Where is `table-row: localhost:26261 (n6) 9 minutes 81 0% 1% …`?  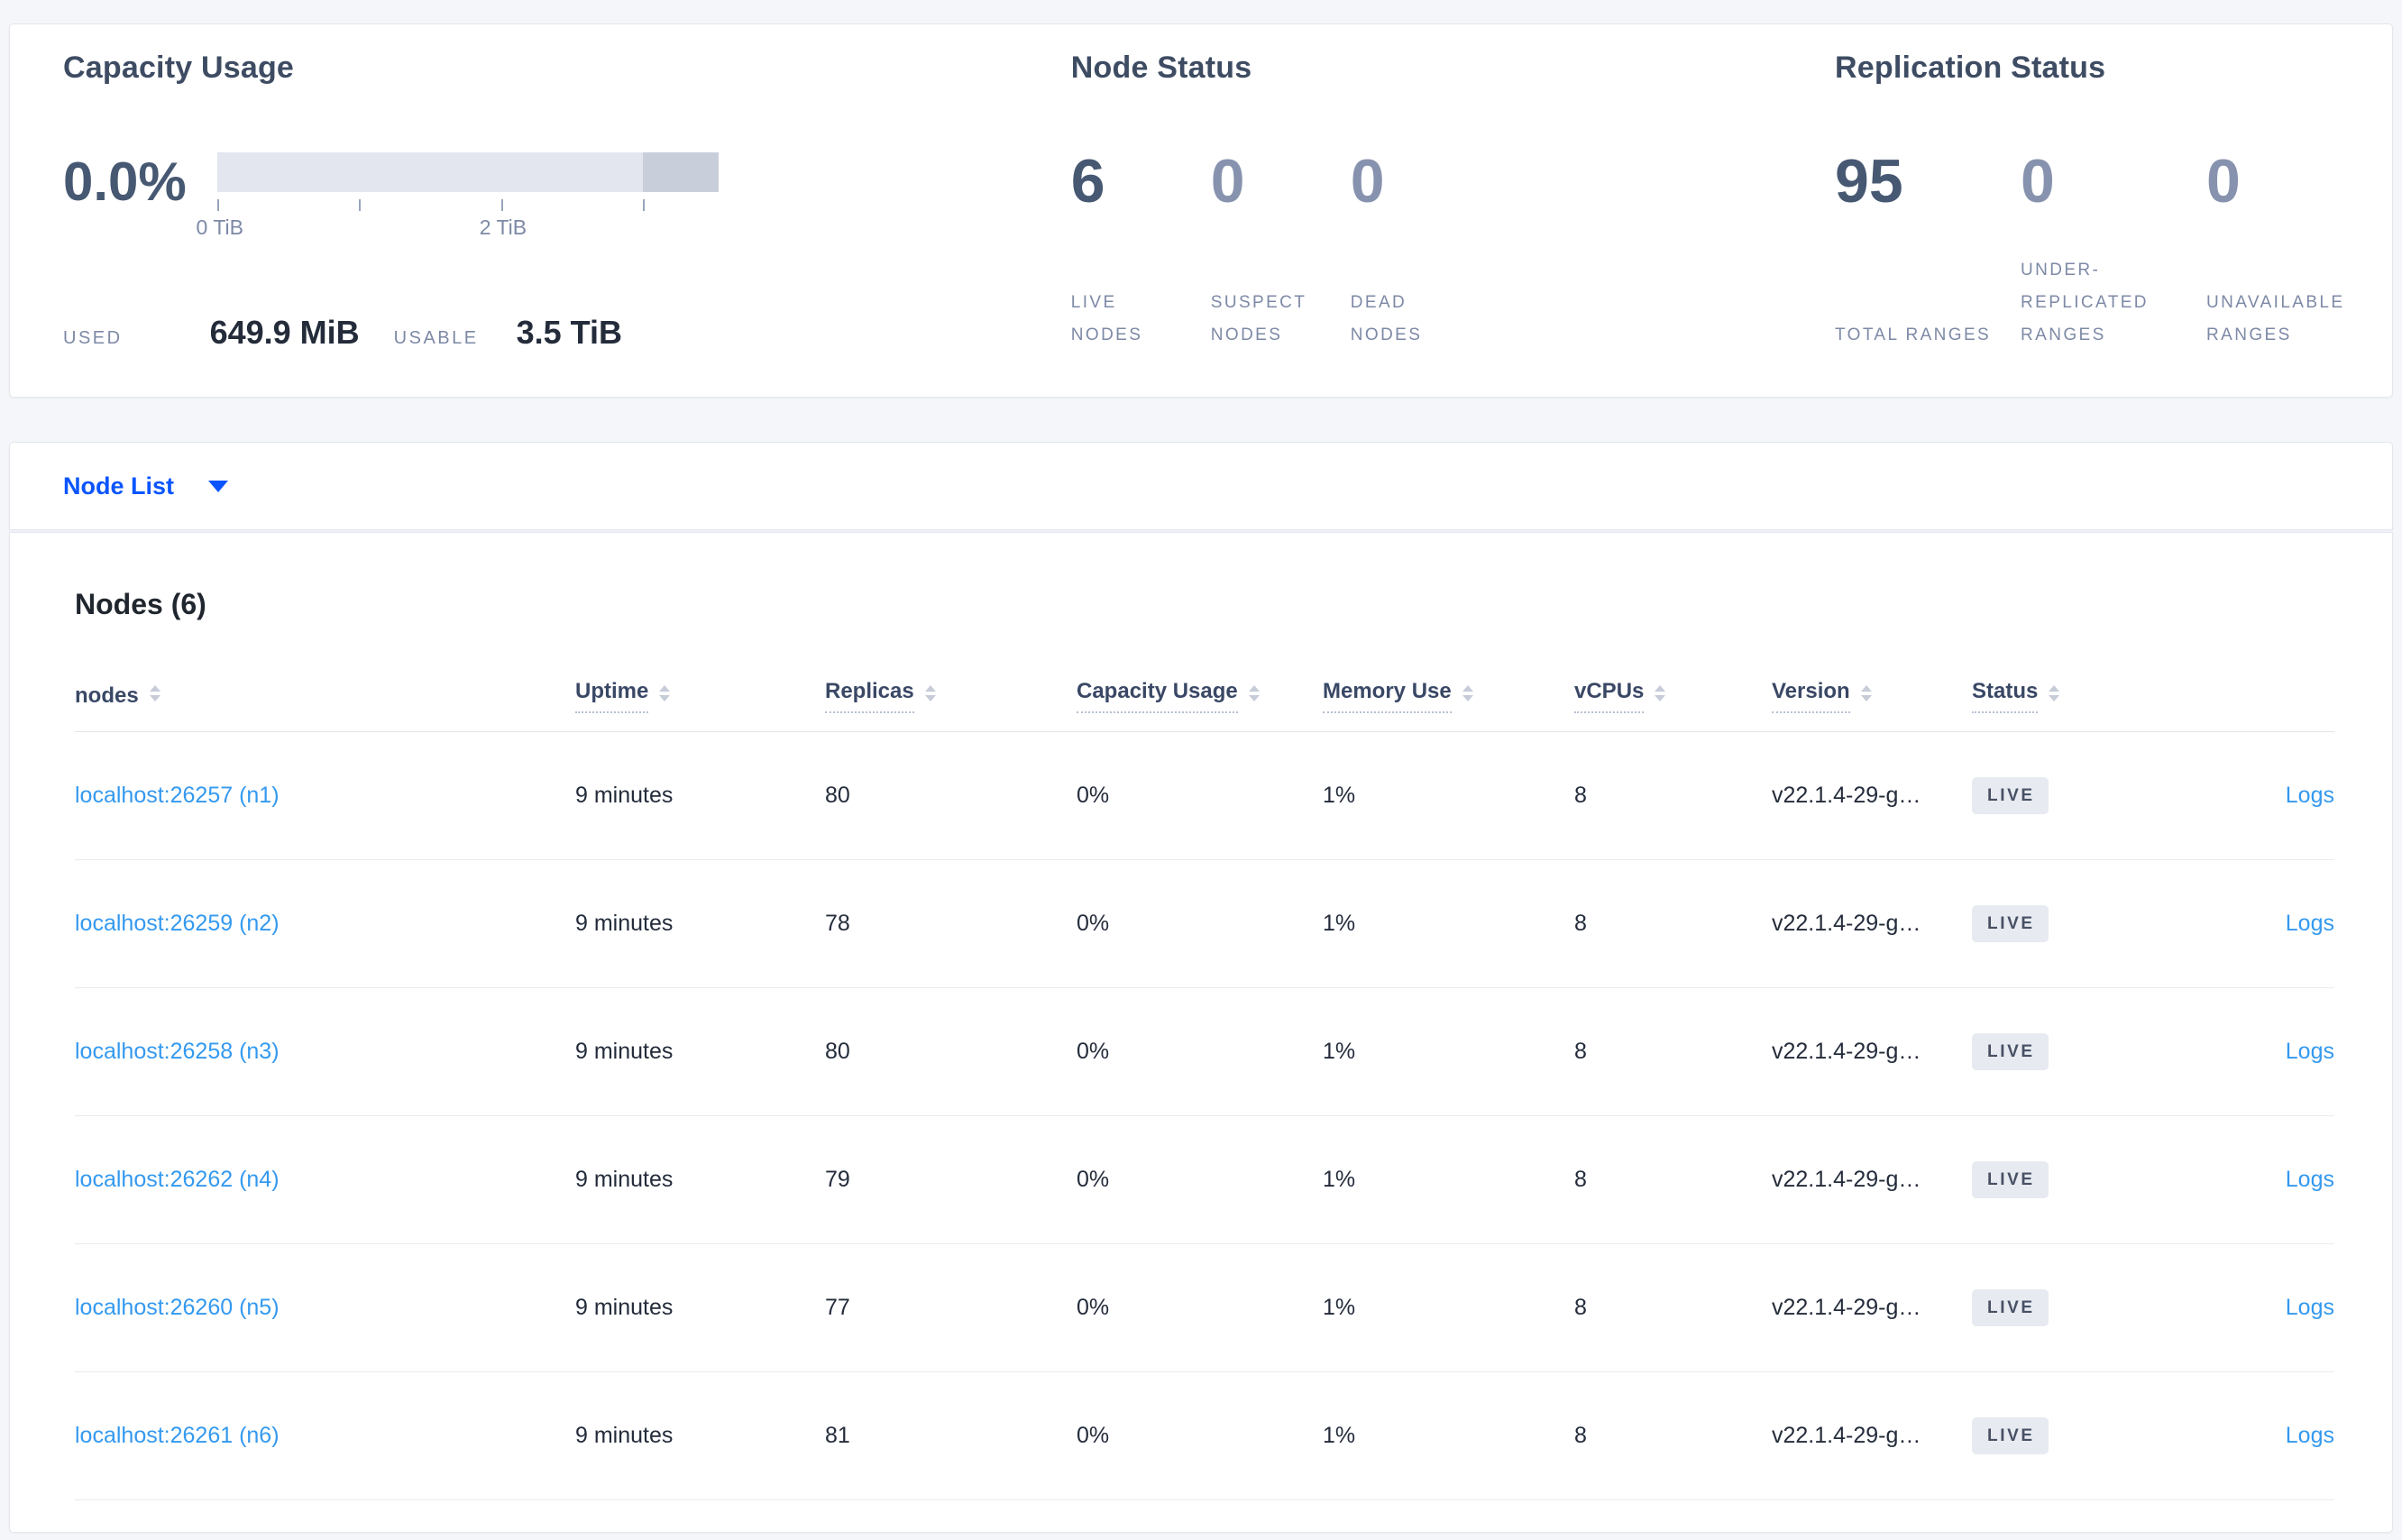
table-row: localhost:26261 (n6) 9 minutes 81 0% 1% … is located at coordinates (1204, 1436).